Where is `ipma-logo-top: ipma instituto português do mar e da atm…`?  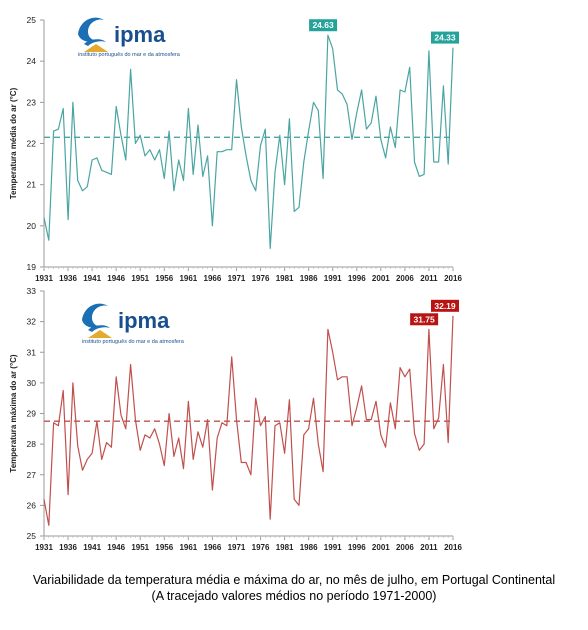 ipma-logo-top: ipma instituto português do mar e da atm… is located at coordinates (129, 37).